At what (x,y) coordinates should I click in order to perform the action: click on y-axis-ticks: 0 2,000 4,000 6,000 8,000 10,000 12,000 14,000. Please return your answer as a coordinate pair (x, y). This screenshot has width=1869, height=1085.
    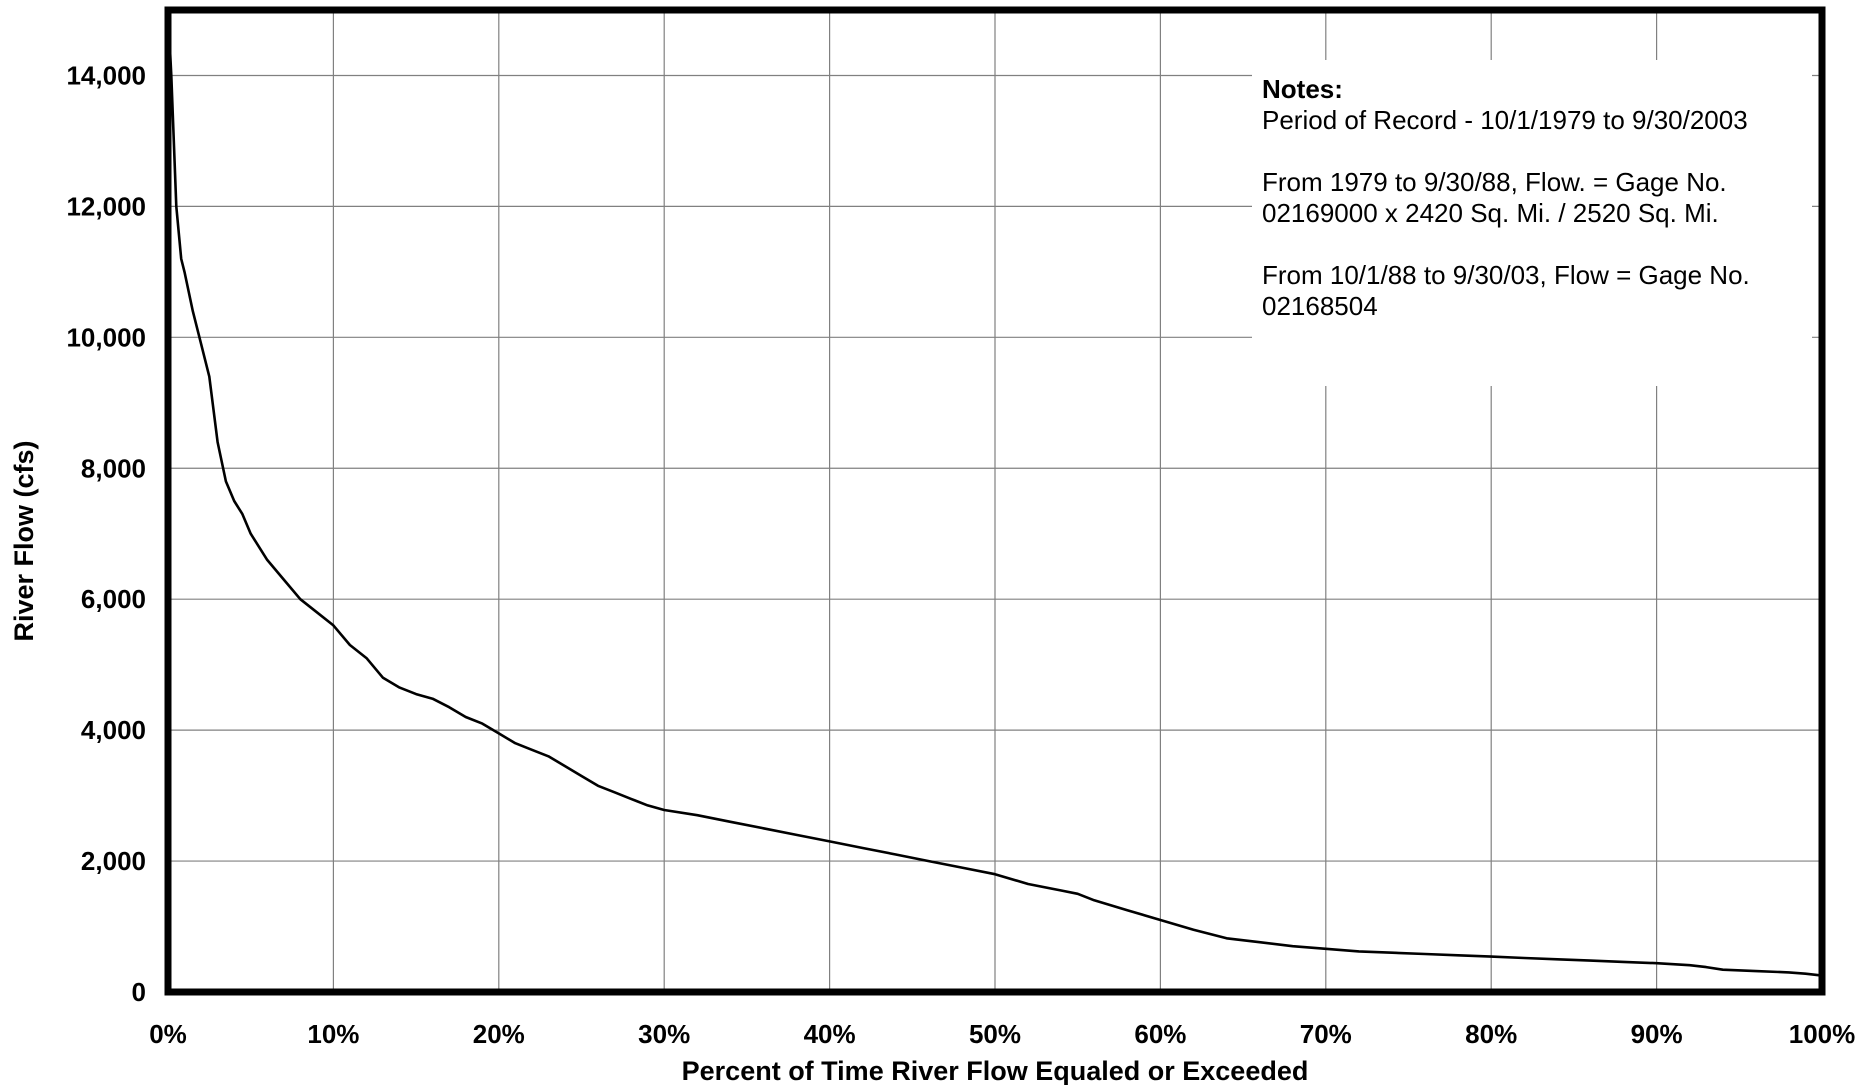
    Looking at the image, I should click on (106, 533).